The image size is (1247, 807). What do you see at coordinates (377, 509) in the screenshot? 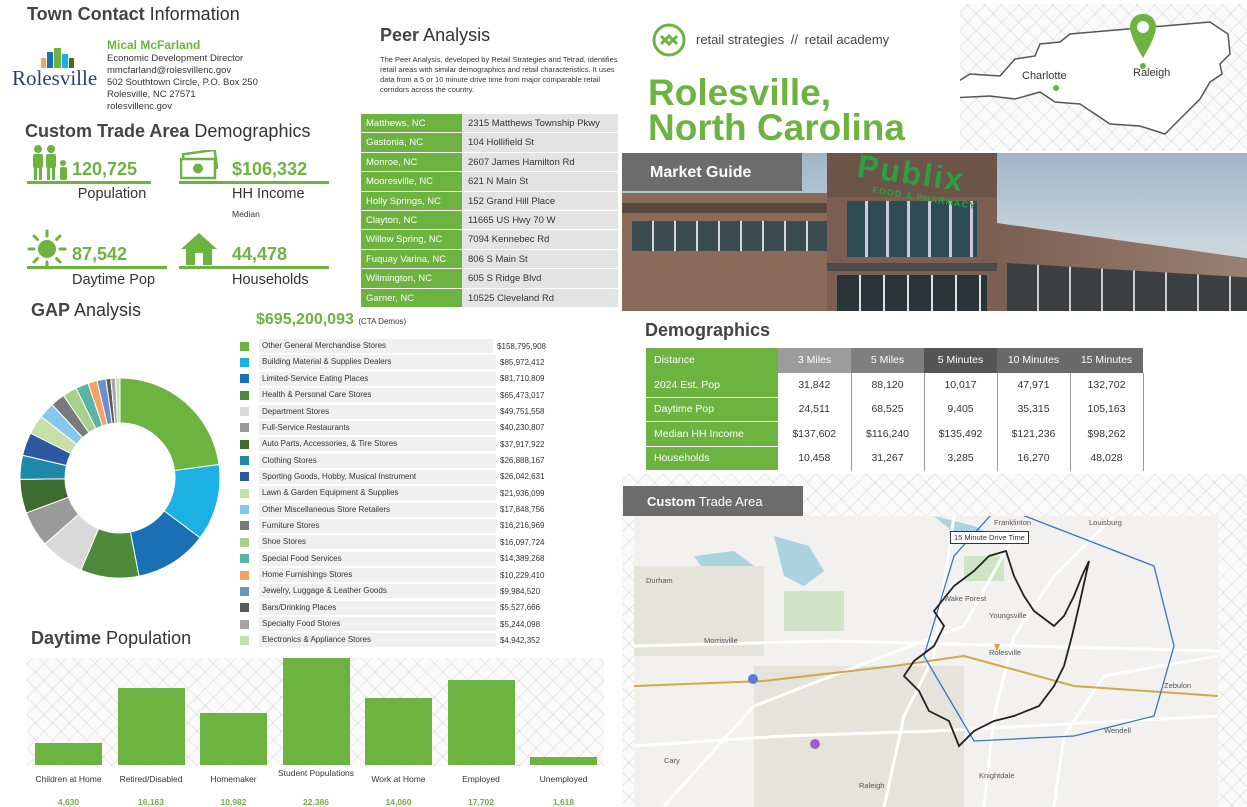
I see `gap-category-name: Other Miscellaneous Store Retailers` at bounding box center [377, 509].